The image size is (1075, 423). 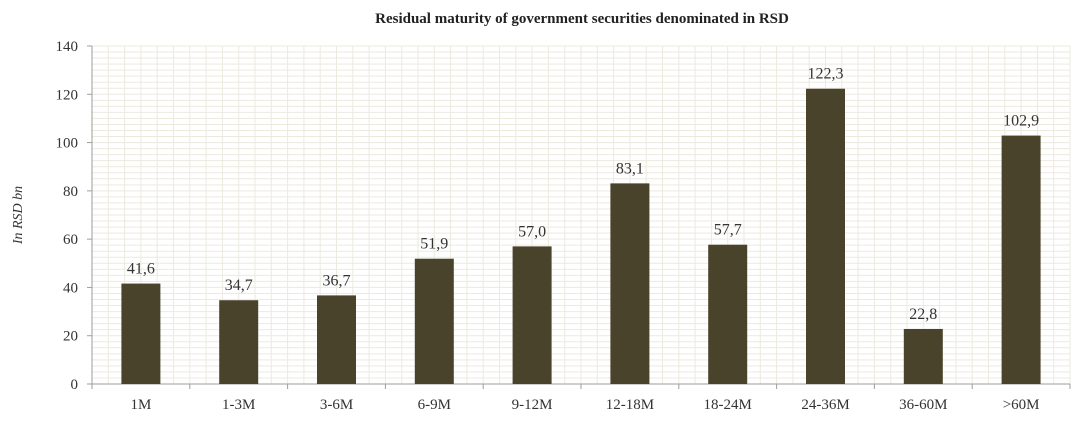 What do you see at coordinates (238, 405) in the screenshot?
I see `x-tick-label: 1-3M` at bounding box center [238, 405].